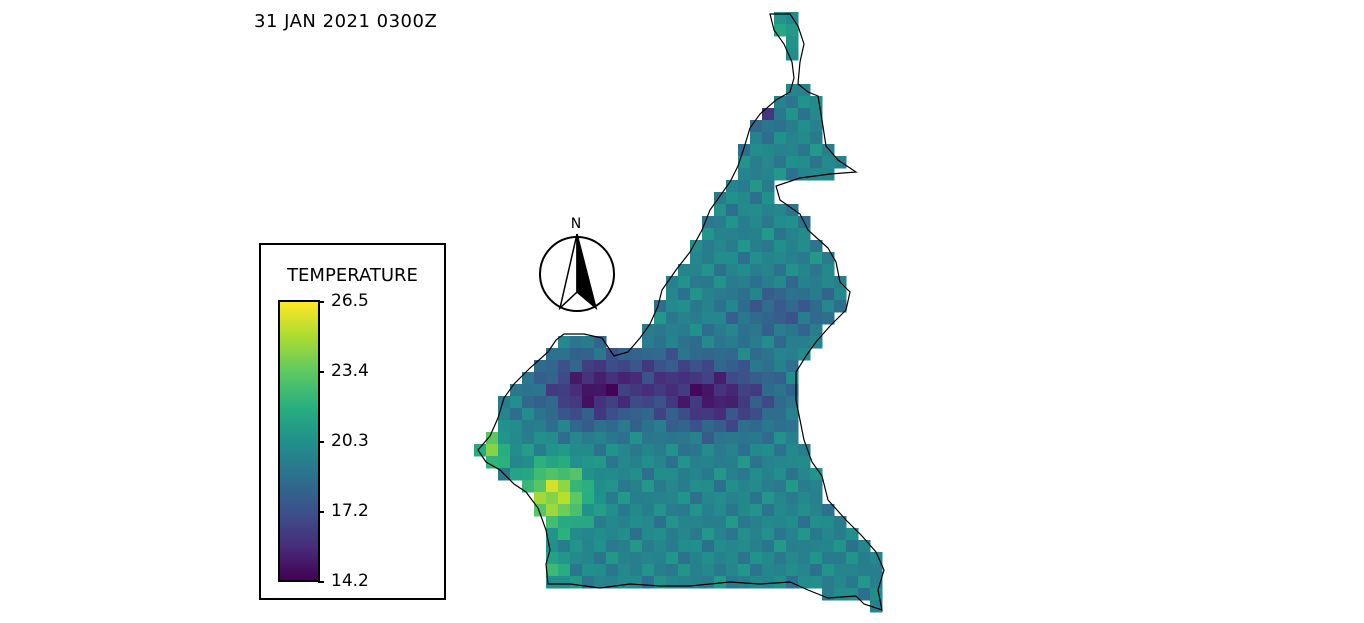 The image size is (1364, 623). I want to click on colorbar-tick-label: 14.2, so click(350, 581).